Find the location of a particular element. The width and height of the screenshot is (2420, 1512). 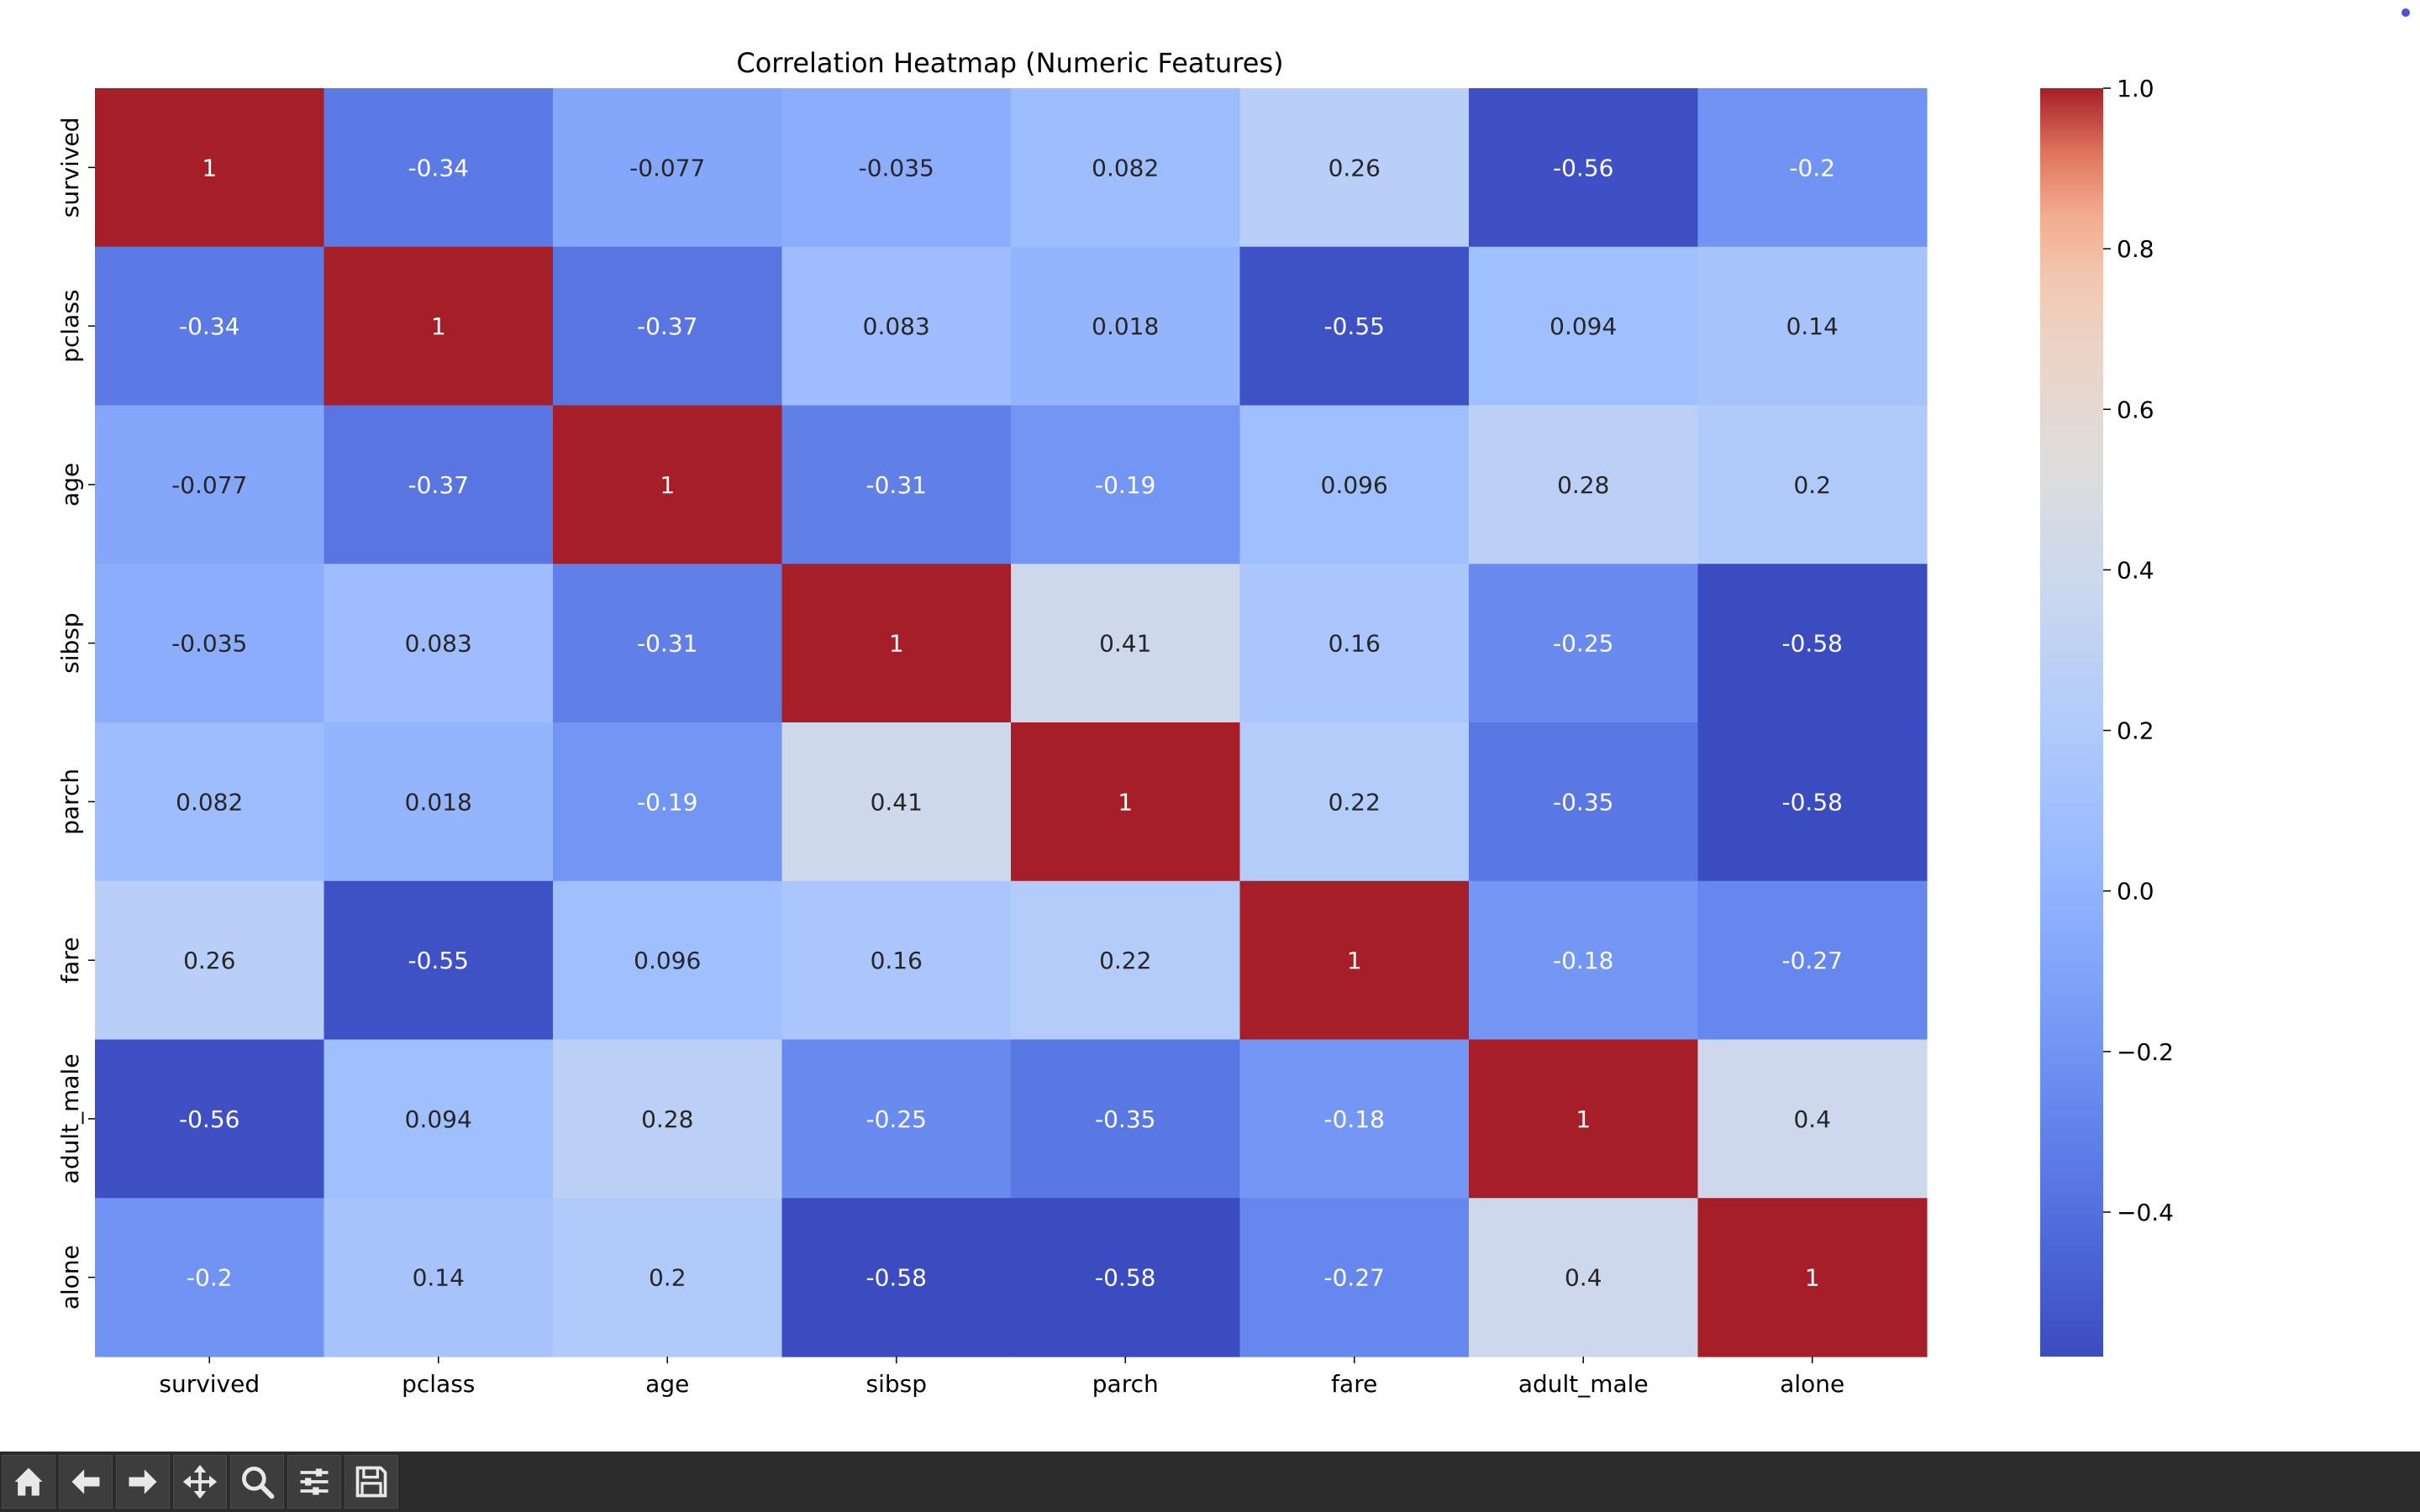

cell-annotation: -0.34 is located at coordinates (438, 167).